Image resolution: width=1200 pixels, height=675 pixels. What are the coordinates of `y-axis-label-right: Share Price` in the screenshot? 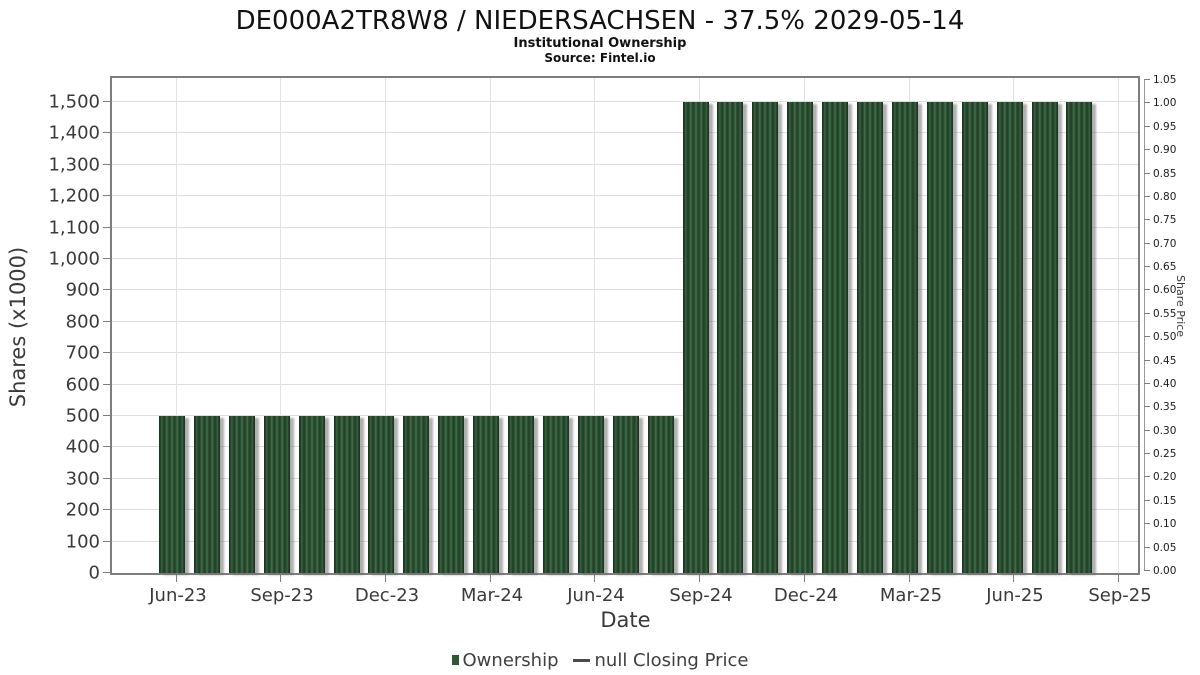 It's located at (1180, 306).